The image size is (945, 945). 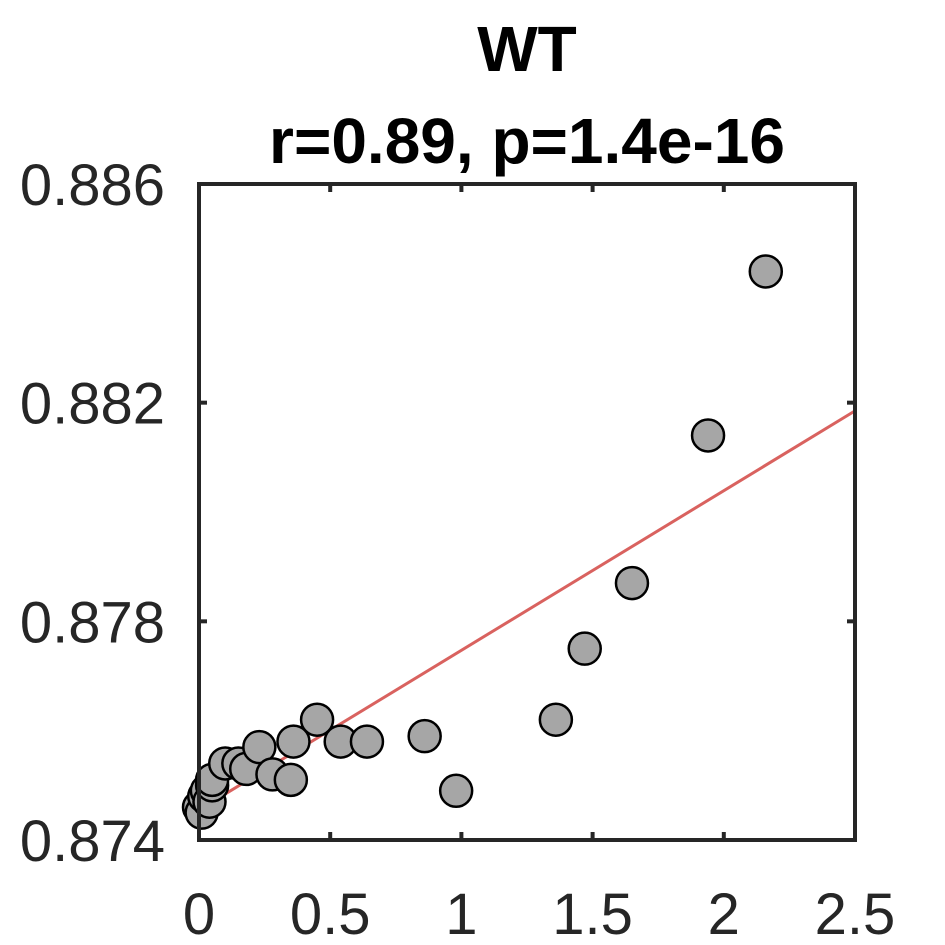 I want to click on x-tick-label: 1.5, so click(x=592, y=913).